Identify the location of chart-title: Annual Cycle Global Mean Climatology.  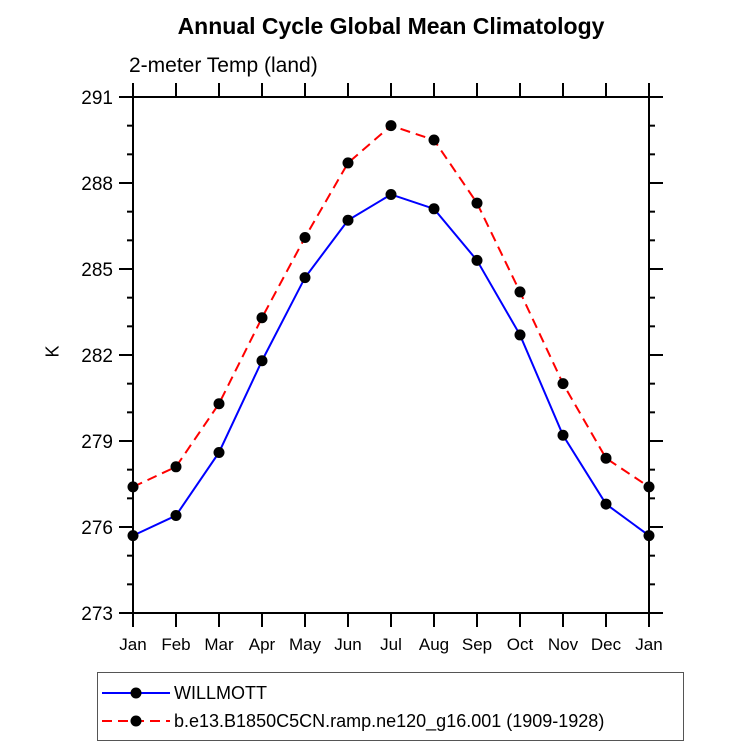
(391, 26).